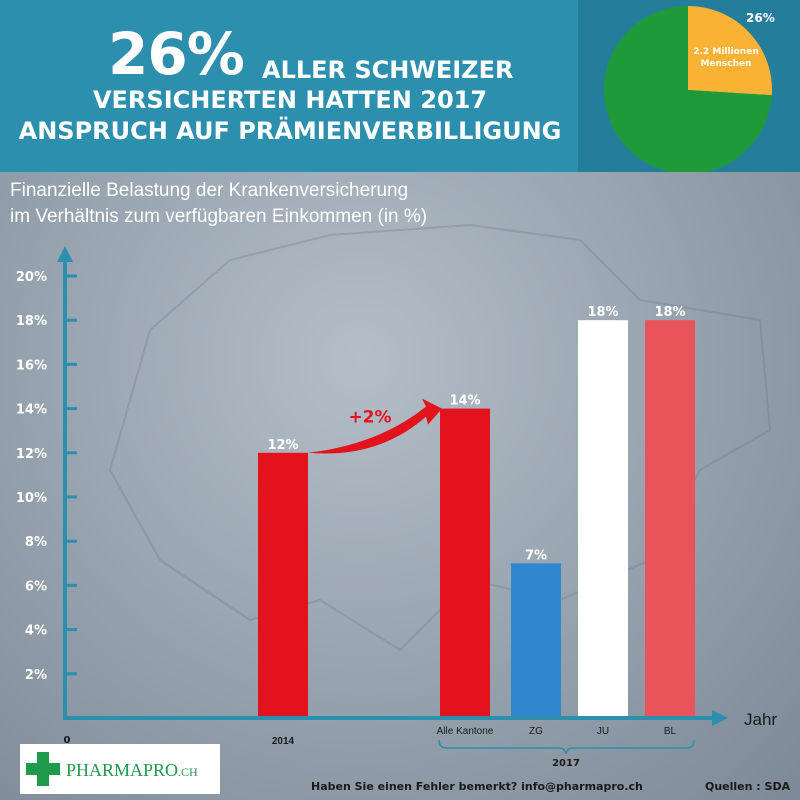  What do you see at coordinates (290, 131) in the screenshot?
I see `headline-line-3: ANSPRUCH AUF PRÄMIENVERBILLIGUNG` at bounding box center [290, 131].